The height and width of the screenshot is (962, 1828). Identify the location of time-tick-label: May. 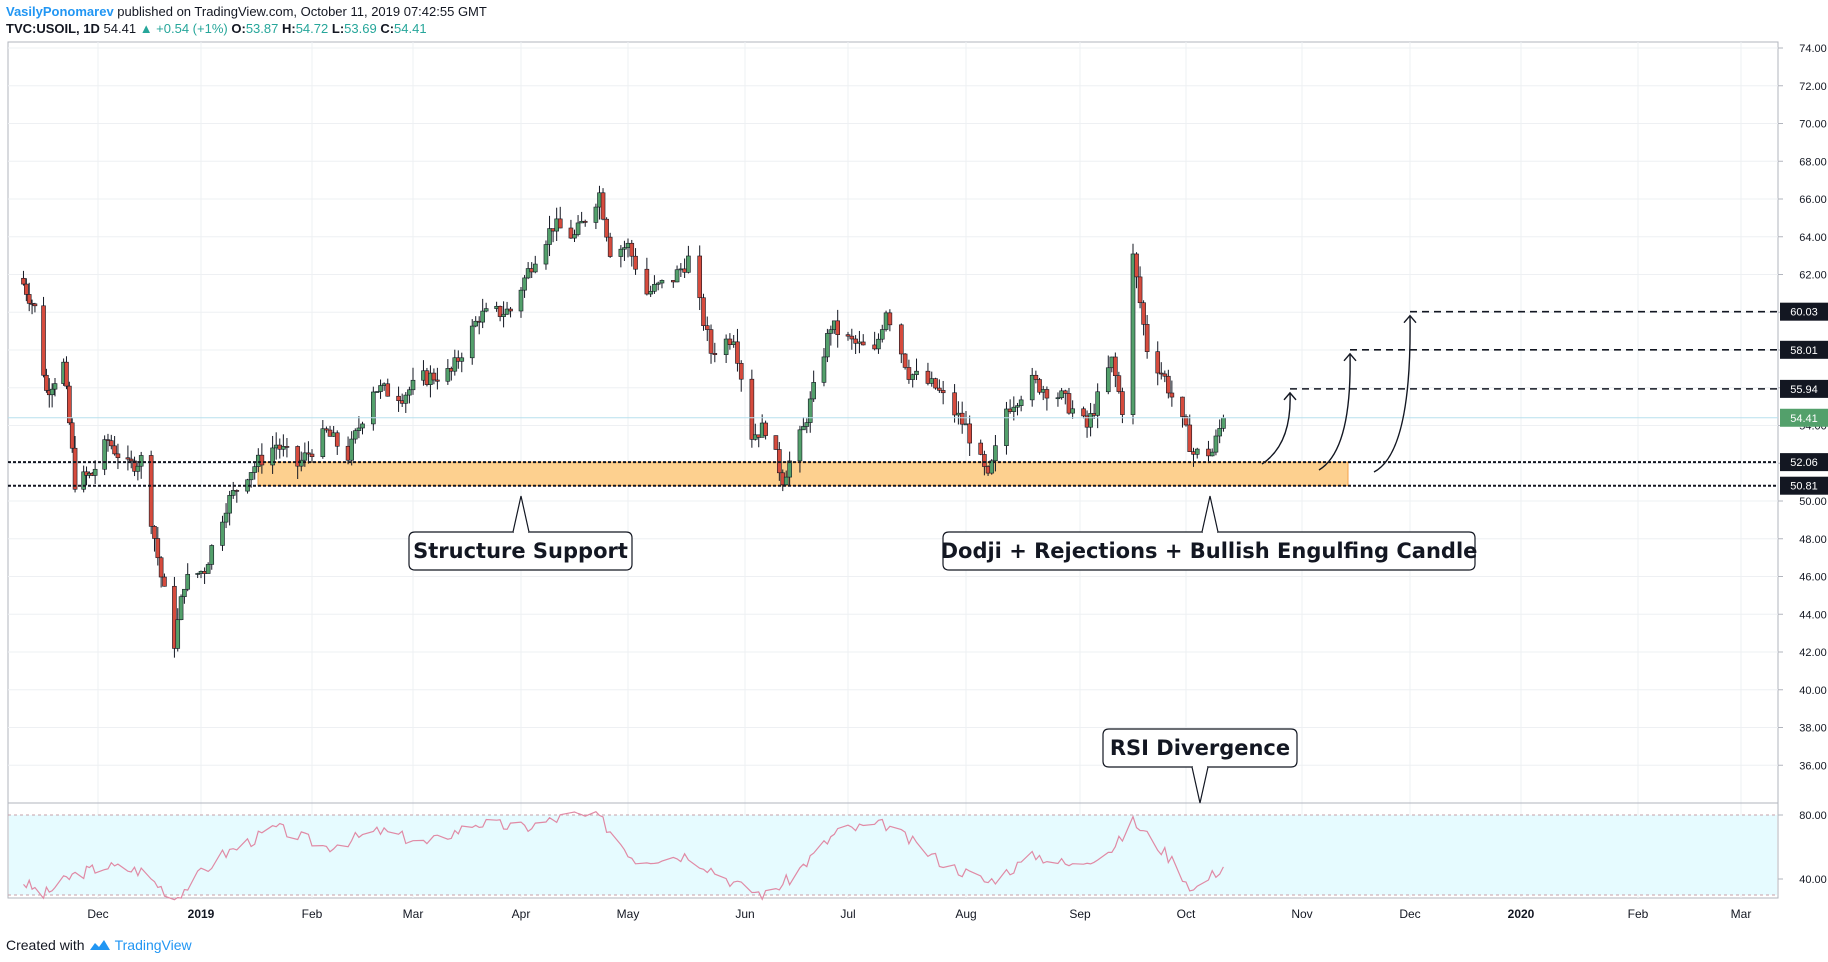
(628, 914).